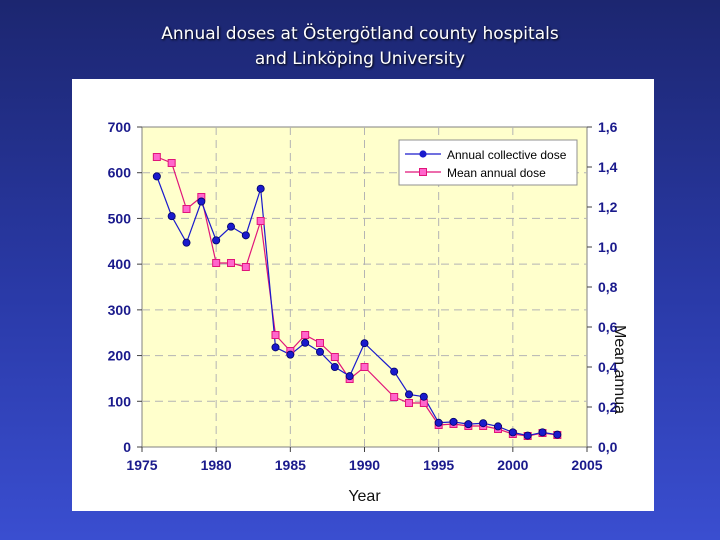 This screenshot has height=540, width=720. I want to click on slide-title-line-2: and Linköping University, so click(360, 59).